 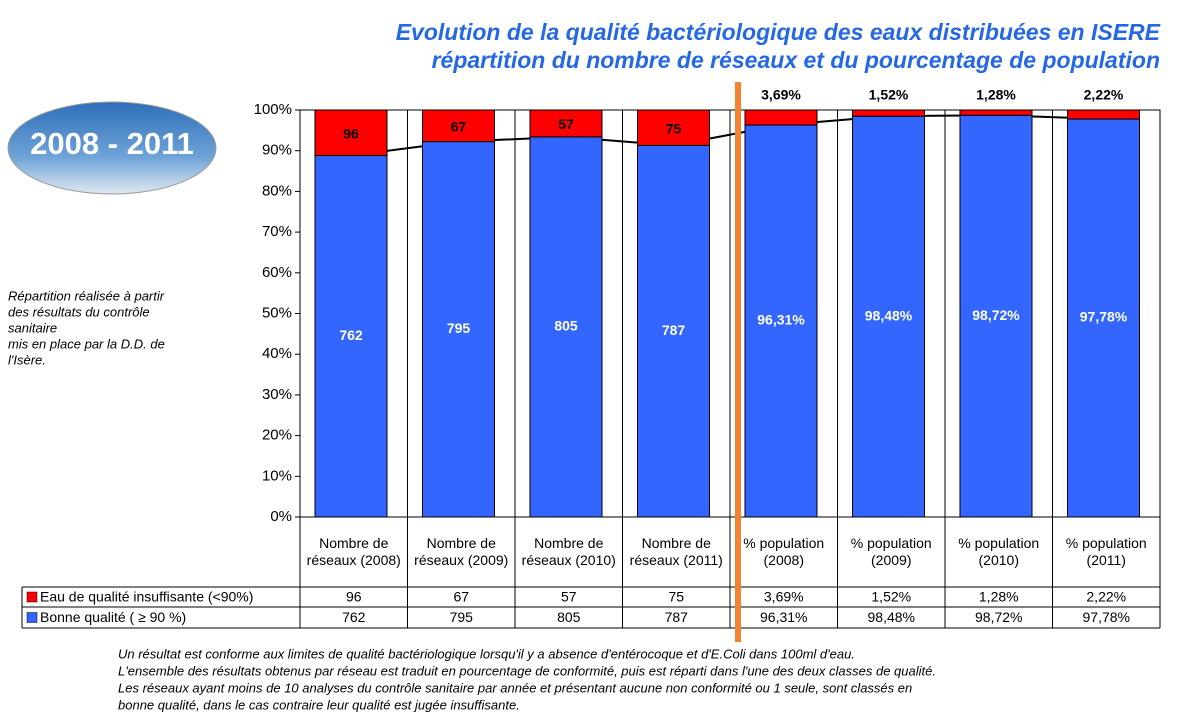 I want to click on x-tick-label: Nombre de réseaux (2011), so click(x=676, y=551).